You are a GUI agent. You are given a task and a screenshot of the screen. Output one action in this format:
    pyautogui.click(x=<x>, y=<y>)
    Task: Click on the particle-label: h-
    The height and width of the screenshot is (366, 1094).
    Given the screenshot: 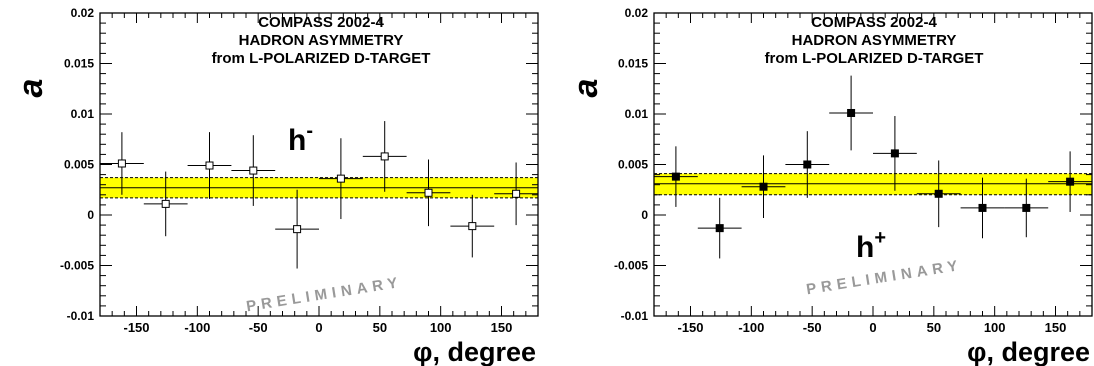 What is the action you would take?
    pyautogui.click(x=300, y=138)
    